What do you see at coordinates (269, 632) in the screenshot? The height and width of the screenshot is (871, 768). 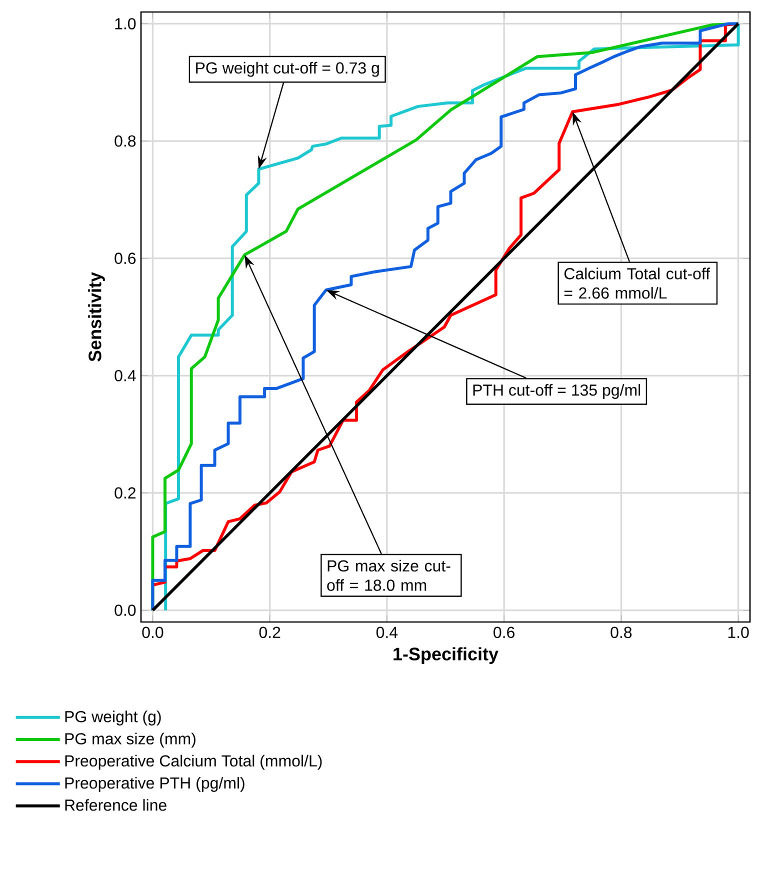 I see `x-tick-label: 0.2` at bounding box center [269, 632].